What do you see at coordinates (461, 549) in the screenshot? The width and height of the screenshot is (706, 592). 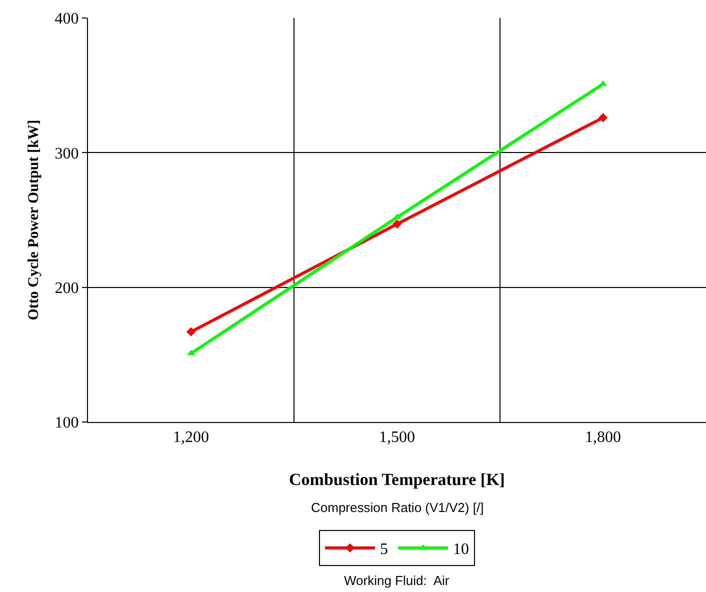 I see `legend-label: 10` at bounding box center [461, 549].